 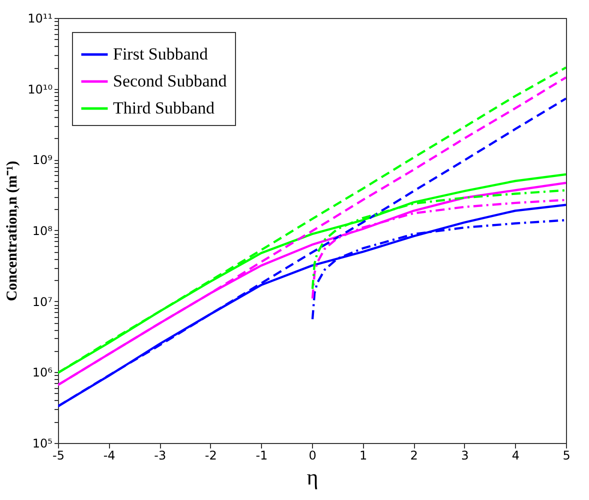 What do you see at coordinates (42, 373) in the screenshot?
I see `y-tick-label: 10⁶` at bounding box center [42, 373].